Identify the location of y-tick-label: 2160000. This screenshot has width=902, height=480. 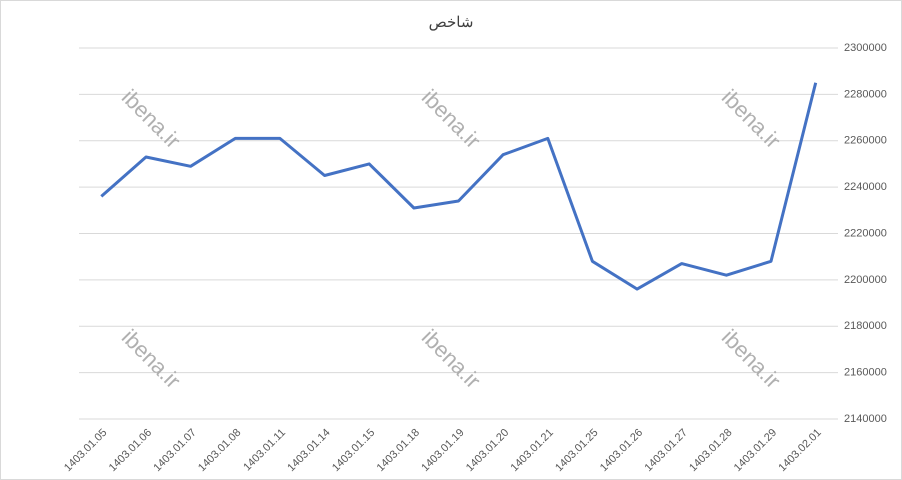
(865, 373).